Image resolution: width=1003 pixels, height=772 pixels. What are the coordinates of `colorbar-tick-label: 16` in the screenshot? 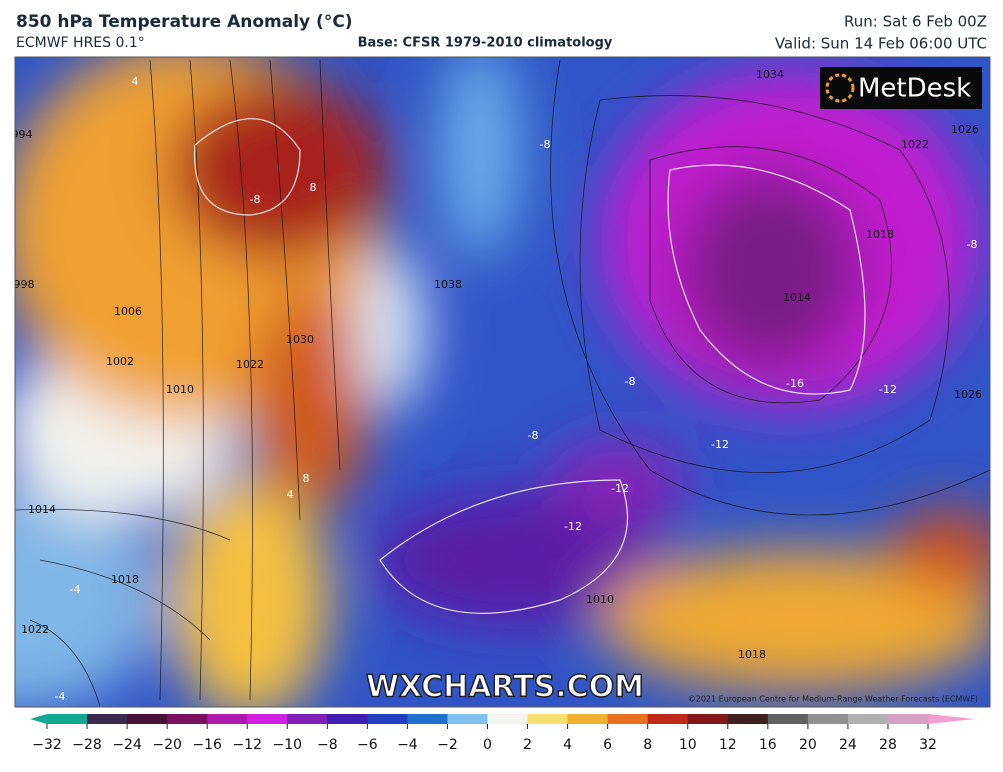 It's located at (768, 745).